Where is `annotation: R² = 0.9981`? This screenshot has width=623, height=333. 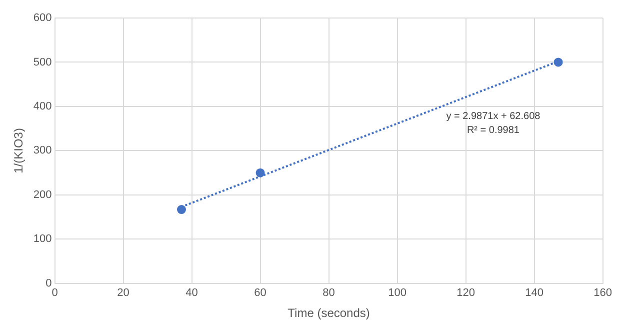
annotation: R² = 0.9981 is located at coordinates (493, 130).